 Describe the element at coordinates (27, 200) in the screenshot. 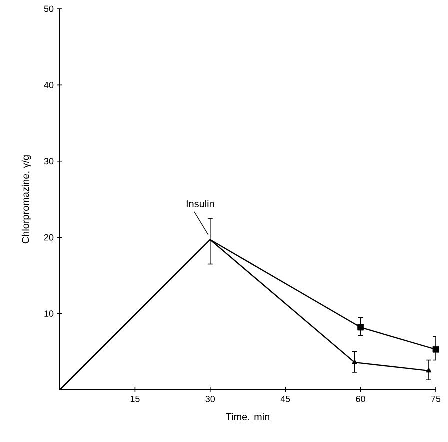

I see `y-axis-title: Chlorpromazine, γ/g` at that location.